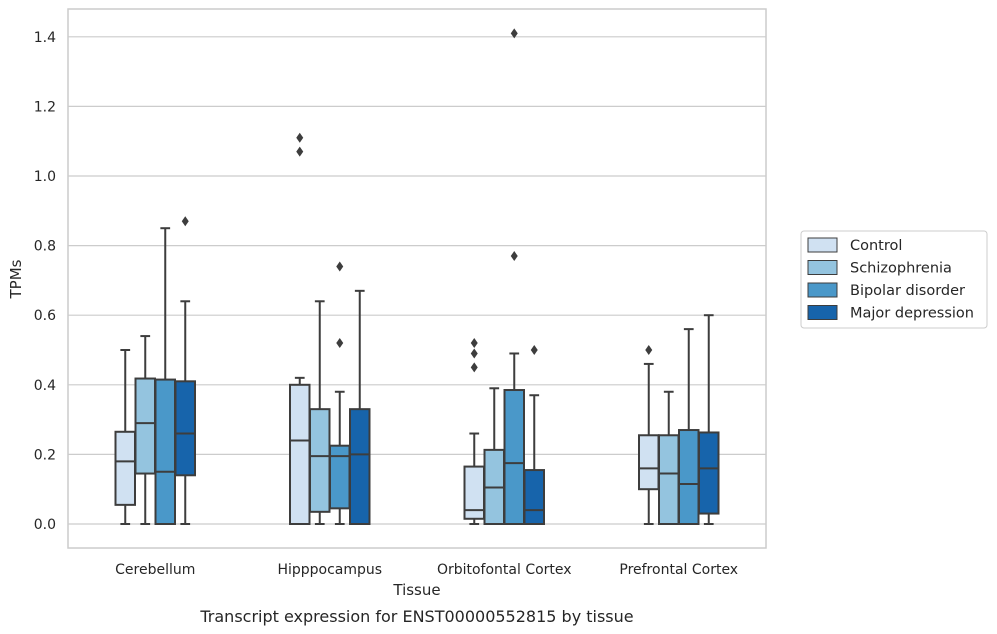 This screenshot has height=634, width=997. I want to click on y-tick-label: 0.2, so click(45, 455).